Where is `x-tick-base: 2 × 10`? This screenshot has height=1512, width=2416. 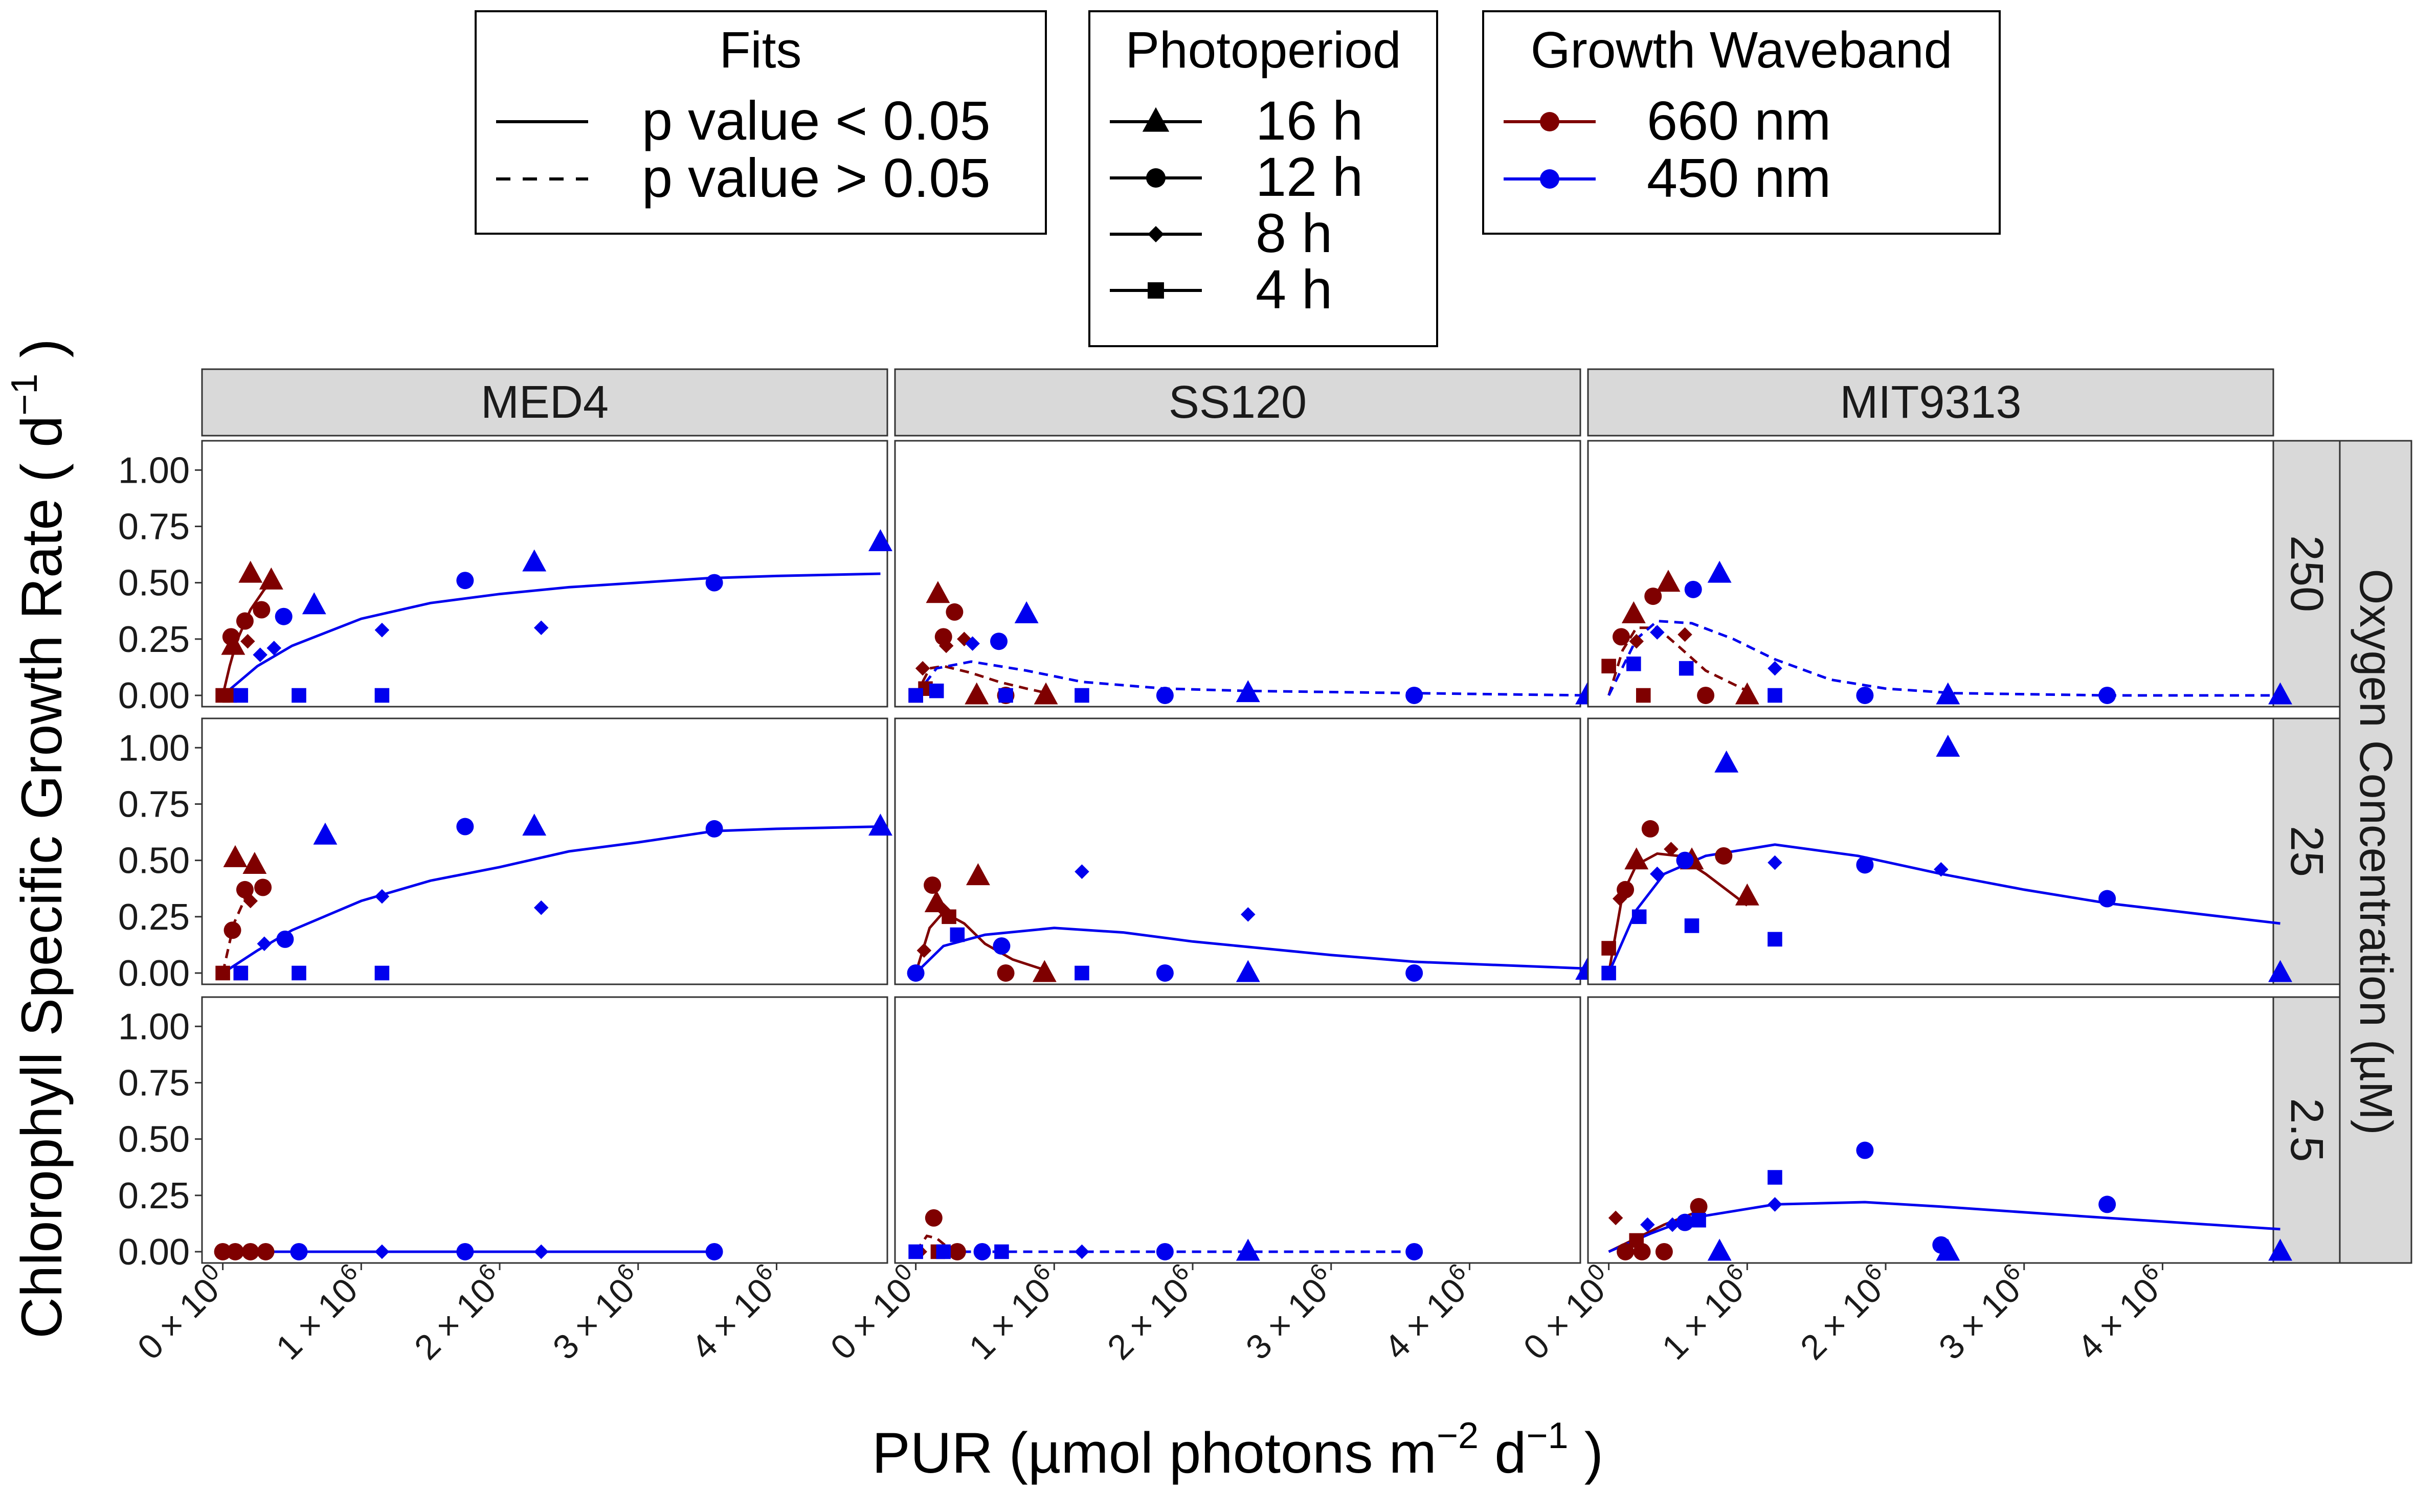 x-tick-base: 2 × 10 is located at coordinates (1841, 1319).